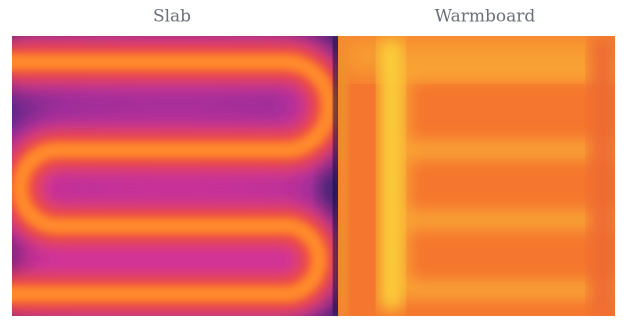 Image resolution: width=626 pixels, height=326 pixels. I want to click on panel-label: Warmboard, so click(485, 17).